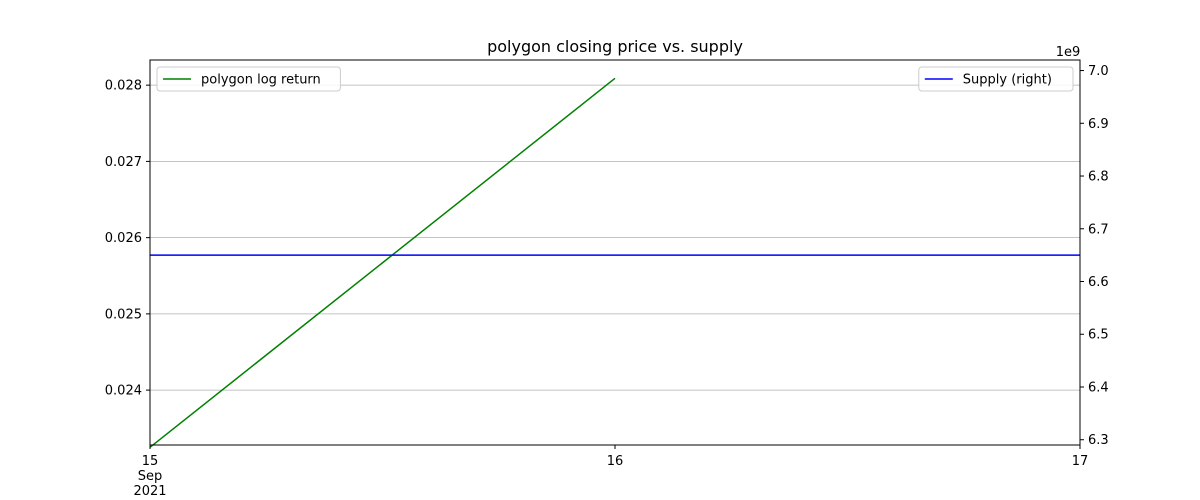 Image resolution: width=1200 pixels, height=500 pixels. What do you see at coordinates (1098, 440) in the screenshot?
I see `right-tick-label: 6.3` at bounding box center [1098, 440].